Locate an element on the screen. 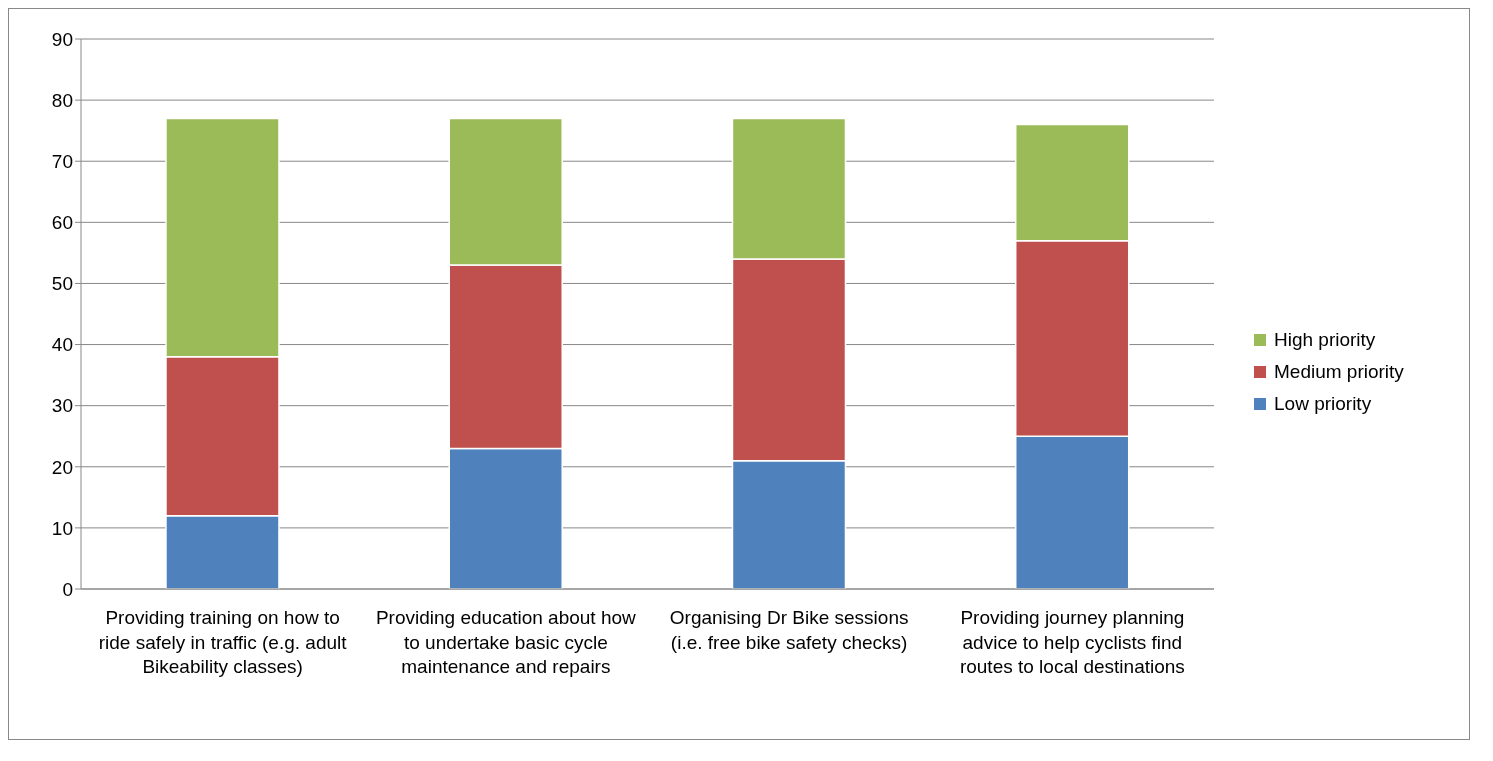  x-tick-label: Organising Dr Bike sessions (i.e. free bike safety checks) is located at coordinates (789, 630).